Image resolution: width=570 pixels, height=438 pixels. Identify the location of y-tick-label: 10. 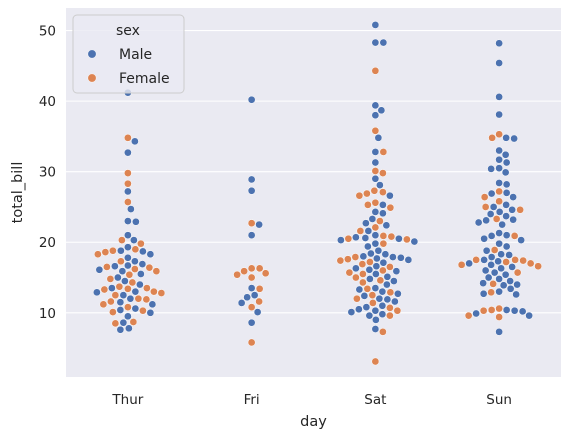
(47, 314).